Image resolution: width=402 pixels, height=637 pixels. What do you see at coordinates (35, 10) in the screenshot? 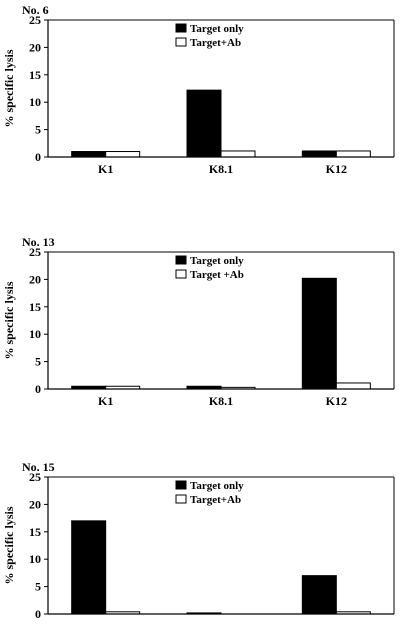
I see `chart-title: No. 6` at bounding box center [35, 10].